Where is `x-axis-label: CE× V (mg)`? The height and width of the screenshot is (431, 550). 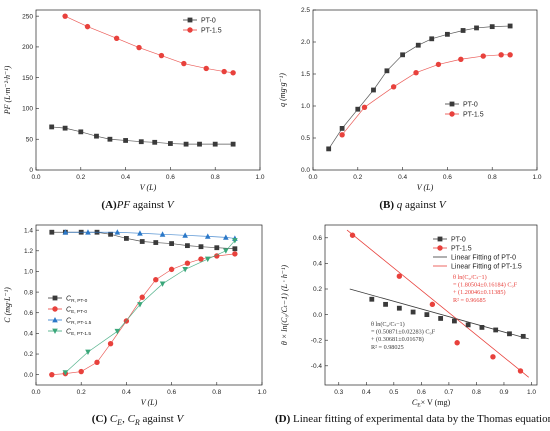 x-axis-label: CE× V (mg) is located at coordinates (431, 403).